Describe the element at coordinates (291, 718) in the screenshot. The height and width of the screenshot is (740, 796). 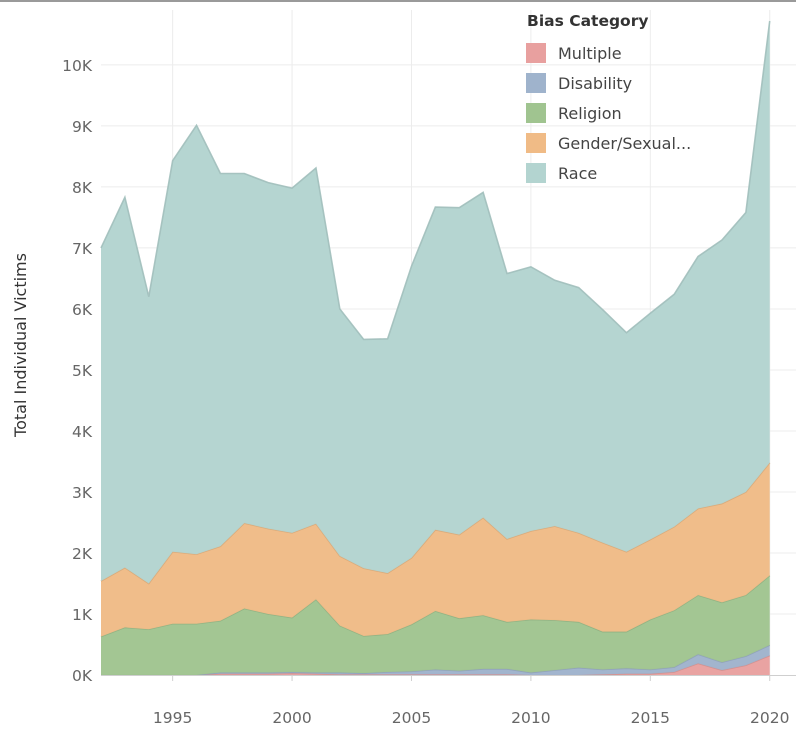
I see `x-tick-label: 2000` at that location.